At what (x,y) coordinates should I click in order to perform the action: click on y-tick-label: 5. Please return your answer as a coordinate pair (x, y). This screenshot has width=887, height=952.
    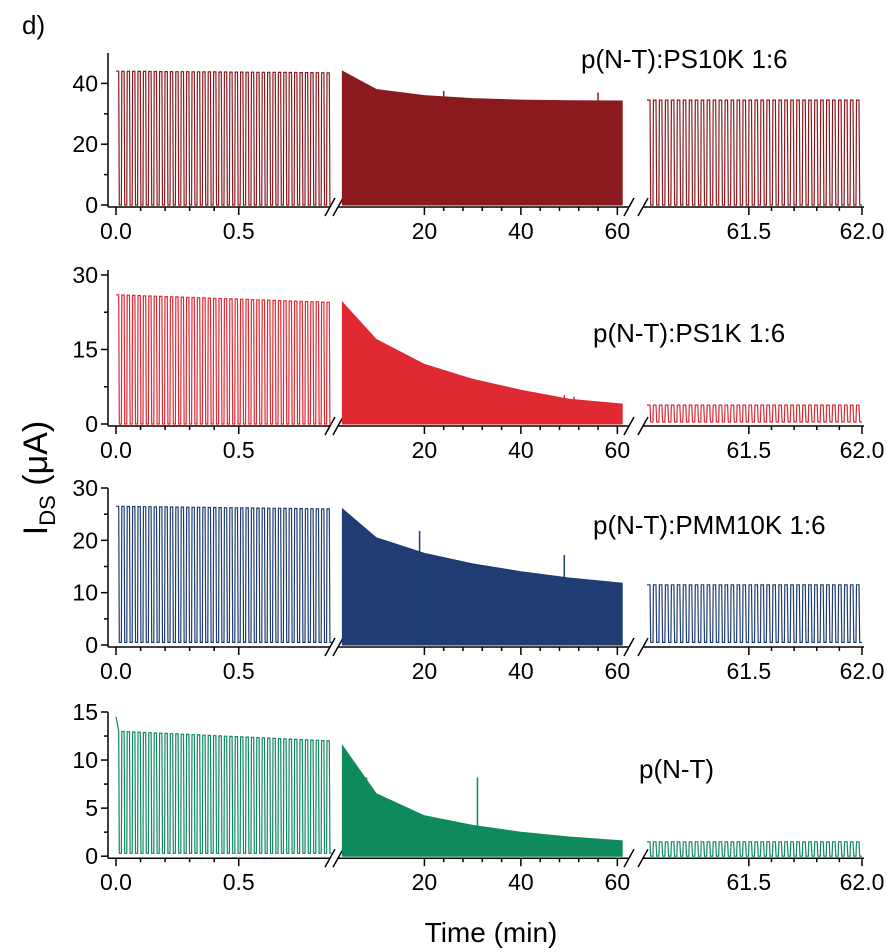
    Looking at the image, I should click on (91, 808).